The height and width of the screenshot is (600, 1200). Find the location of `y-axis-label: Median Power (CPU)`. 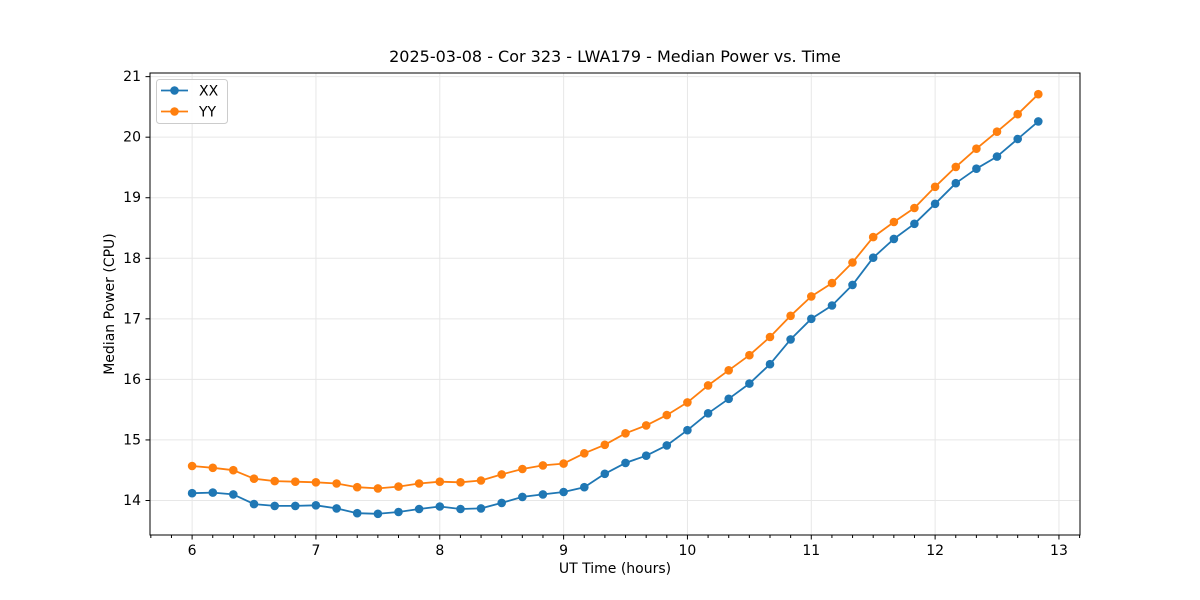

y-axis-label: Median Power (CPU) is located at coordinates (110, 304).